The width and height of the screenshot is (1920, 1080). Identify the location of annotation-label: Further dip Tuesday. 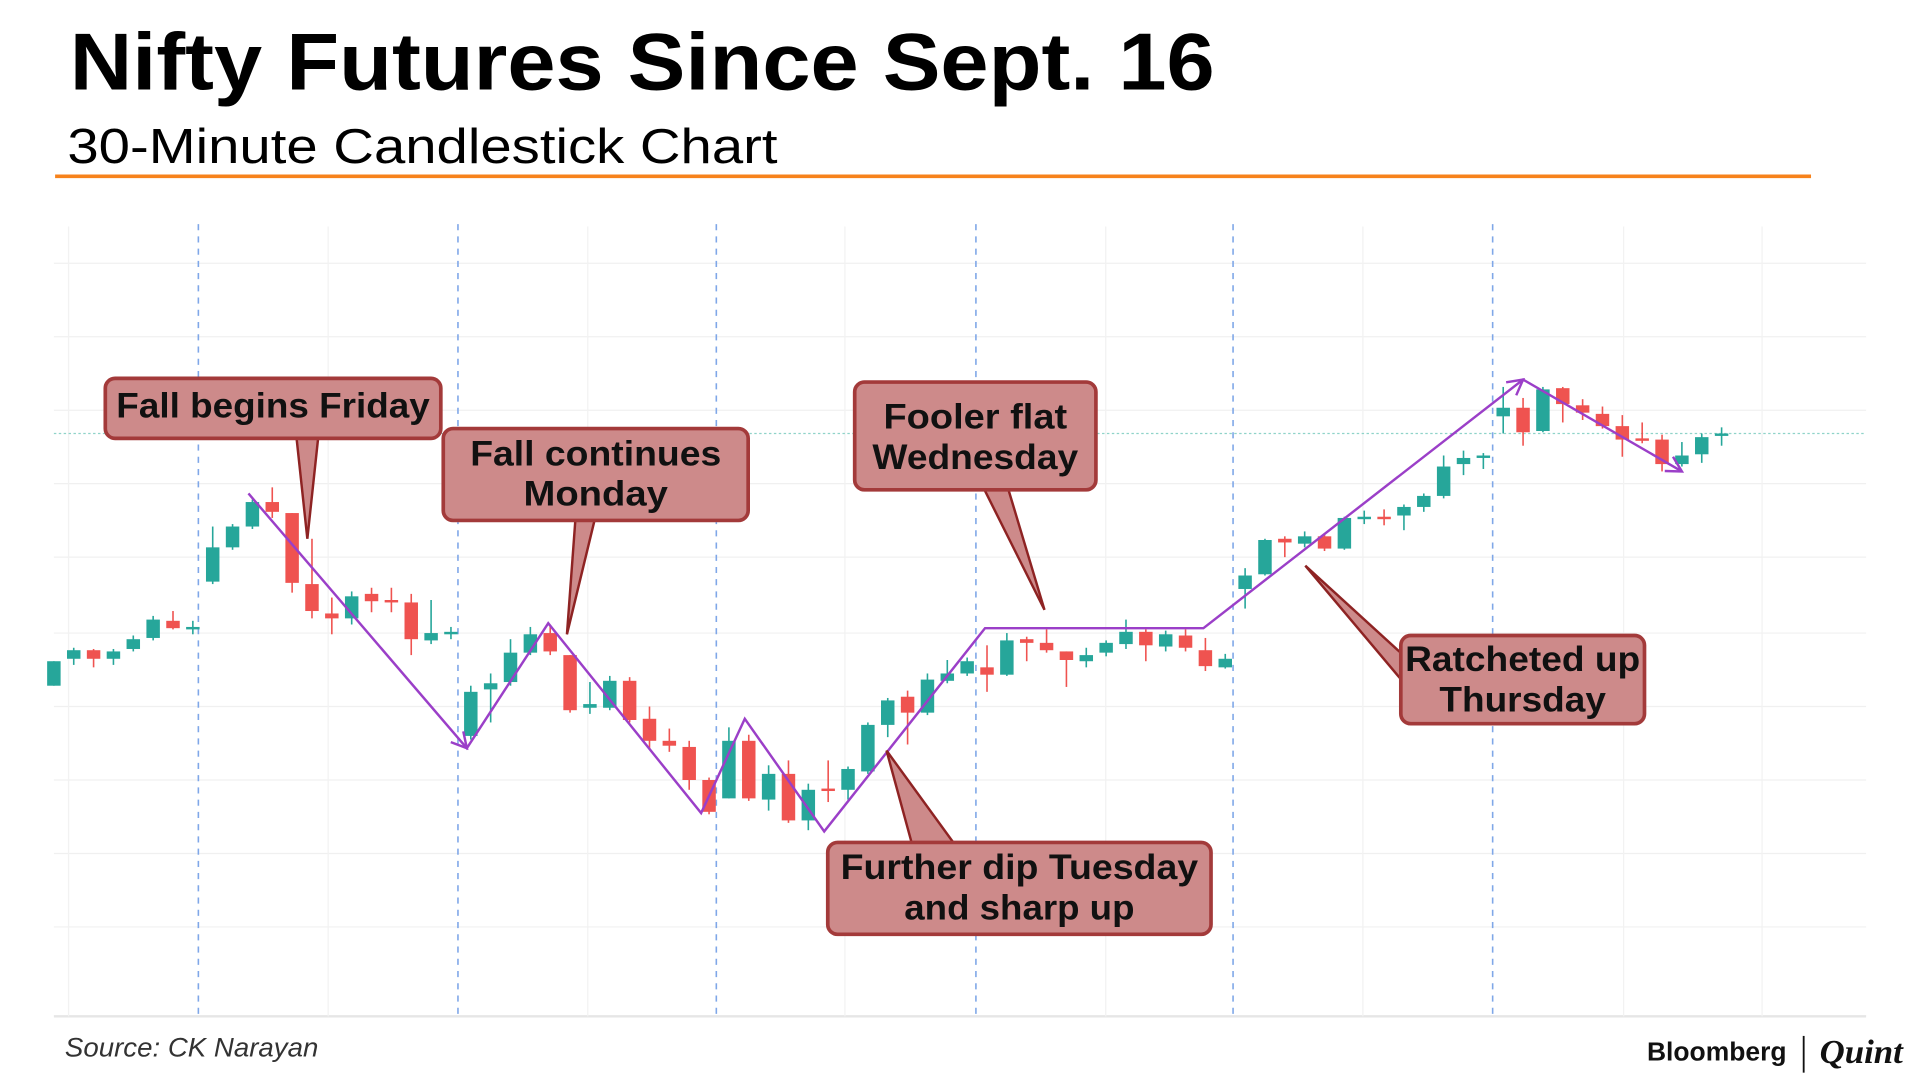
(1020, 867).